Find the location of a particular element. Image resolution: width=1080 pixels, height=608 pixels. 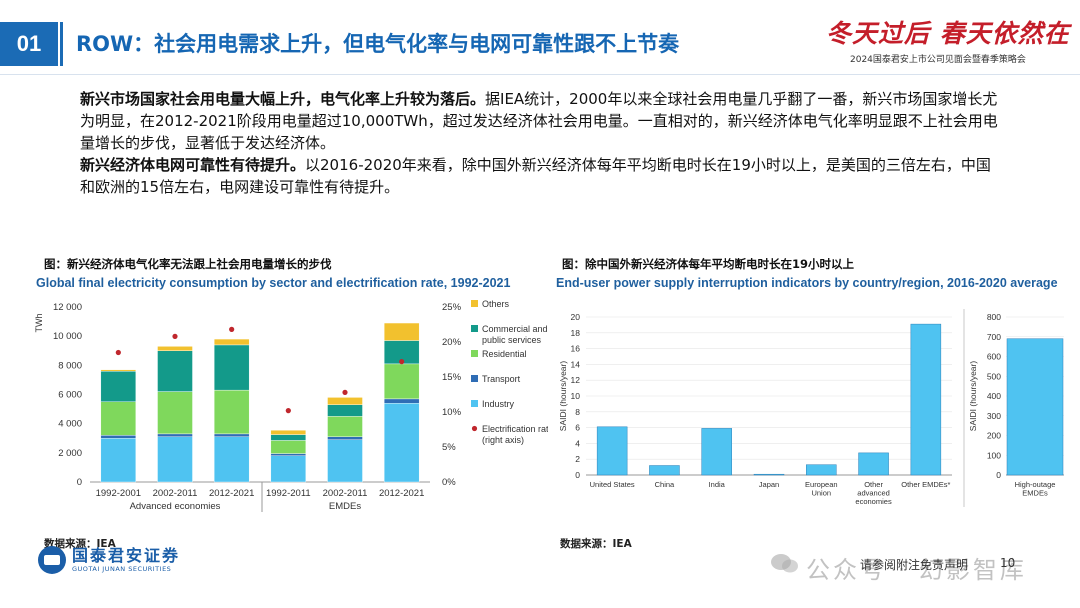

right-chart-caption: 图：除中国外新兴经济体每年平均断电时长在19小时以上 is located at coordinates (708, 264).